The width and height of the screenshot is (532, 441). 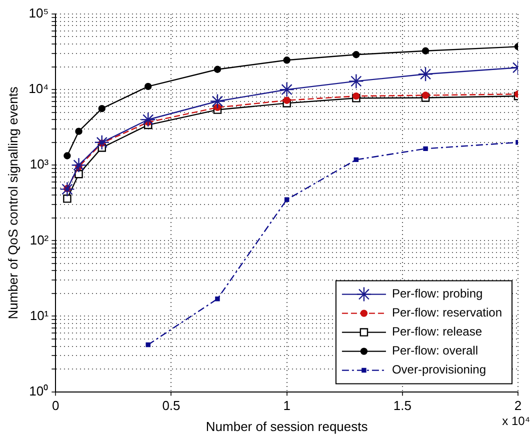 I want to click on y-axis-title: Number of QoS control signalling events, so click(x=12, y=203).